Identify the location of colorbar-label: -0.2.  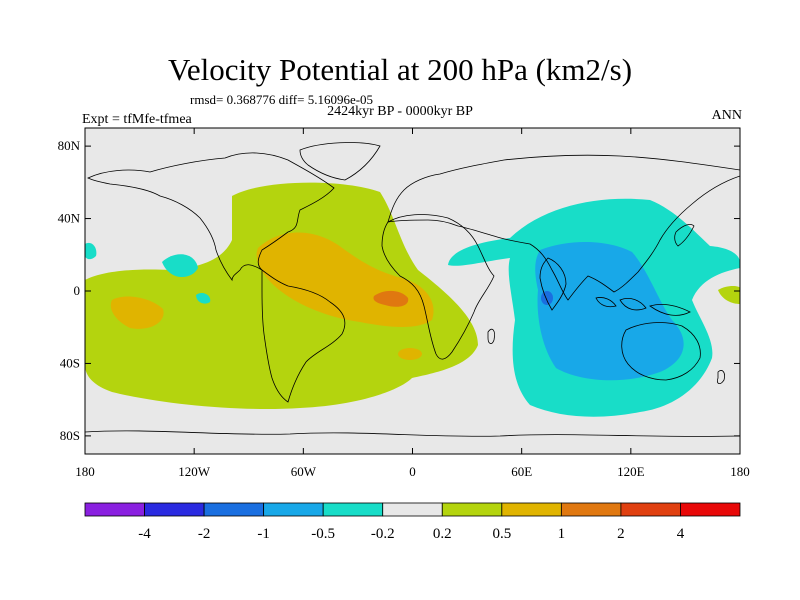
(383, 534).